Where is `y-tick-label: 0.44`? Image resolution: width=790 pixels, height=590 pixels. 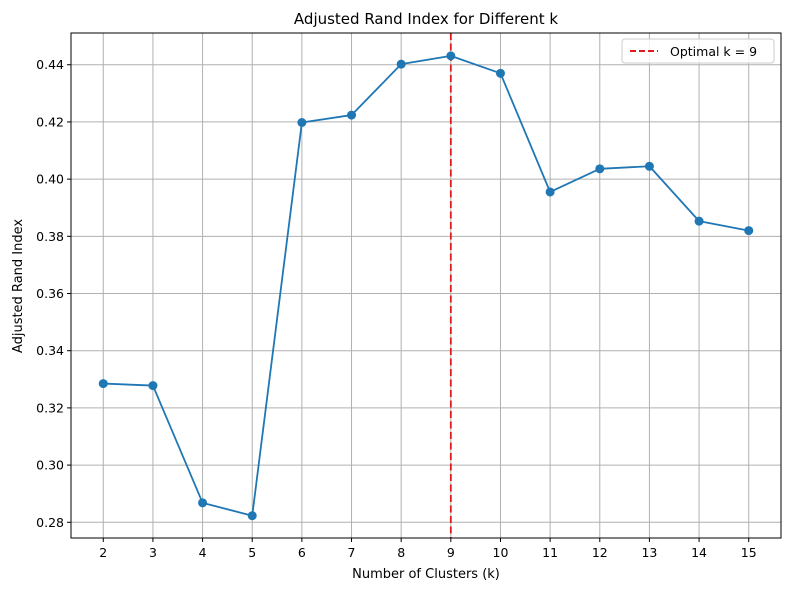 y-tick-label: 0.44 is located at coordinates (50, 64).